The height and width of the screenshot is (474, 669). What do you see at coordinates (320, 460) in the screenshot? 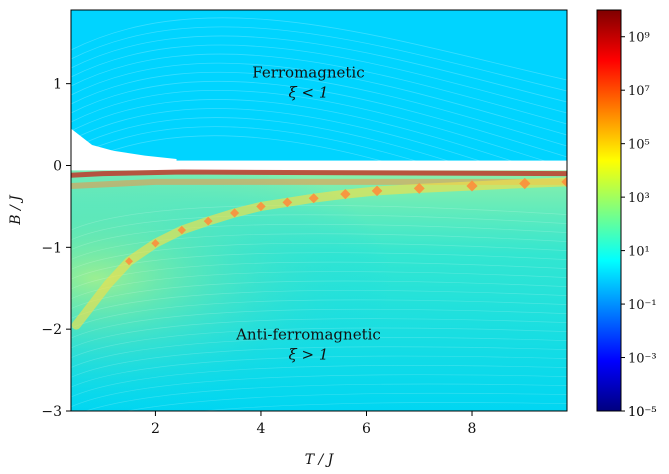
I see `x-axis-label: T / J` at bounding box center [320, 460].